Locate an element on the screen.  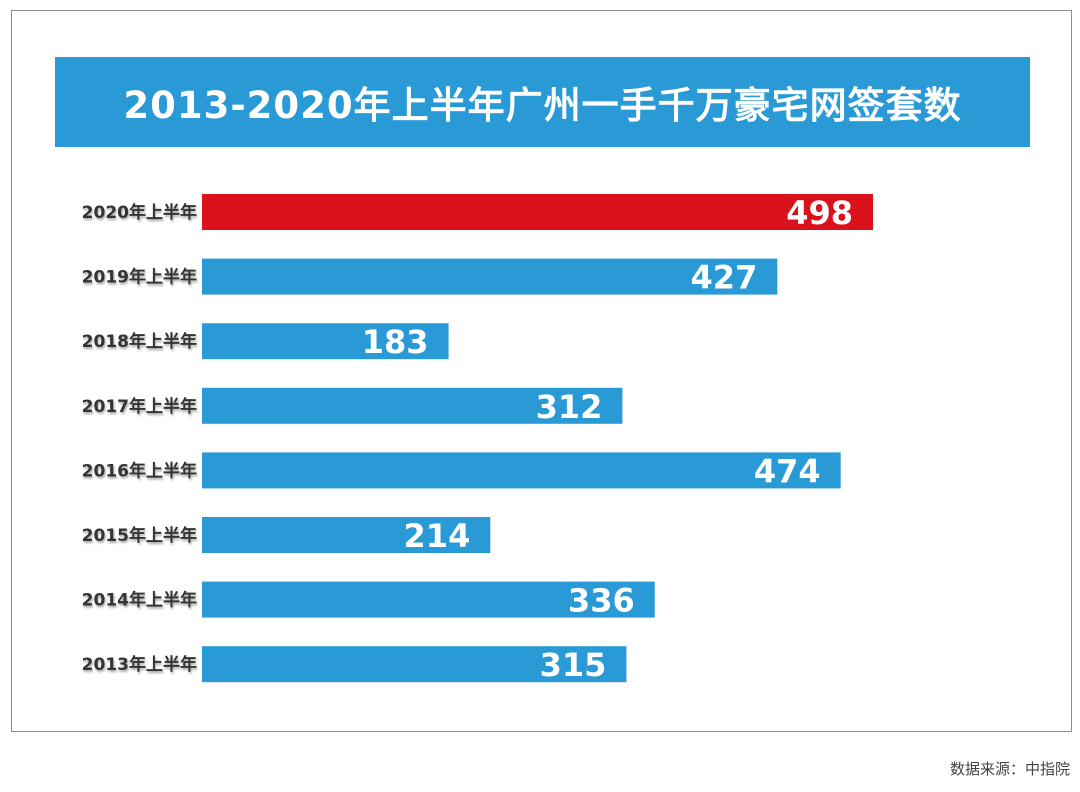
category-label: 2013年上半年 is located at coordinates (139, 664).